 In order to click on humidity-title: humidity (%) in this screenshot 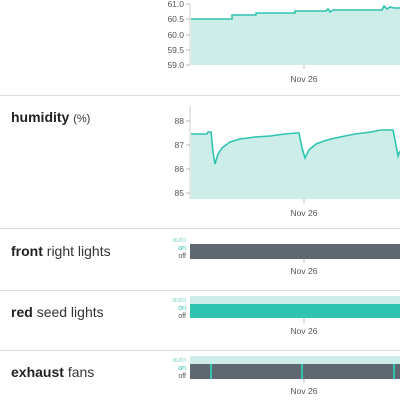, I will do `click(50, 117)`.